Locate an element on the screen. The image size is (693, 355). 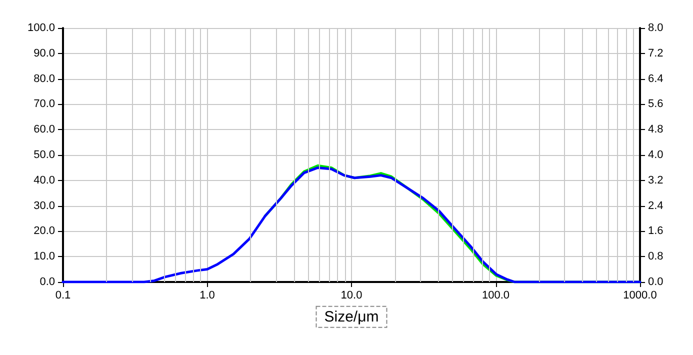
x-tick-label: 1000.0 is located at coordinates (640, 296).